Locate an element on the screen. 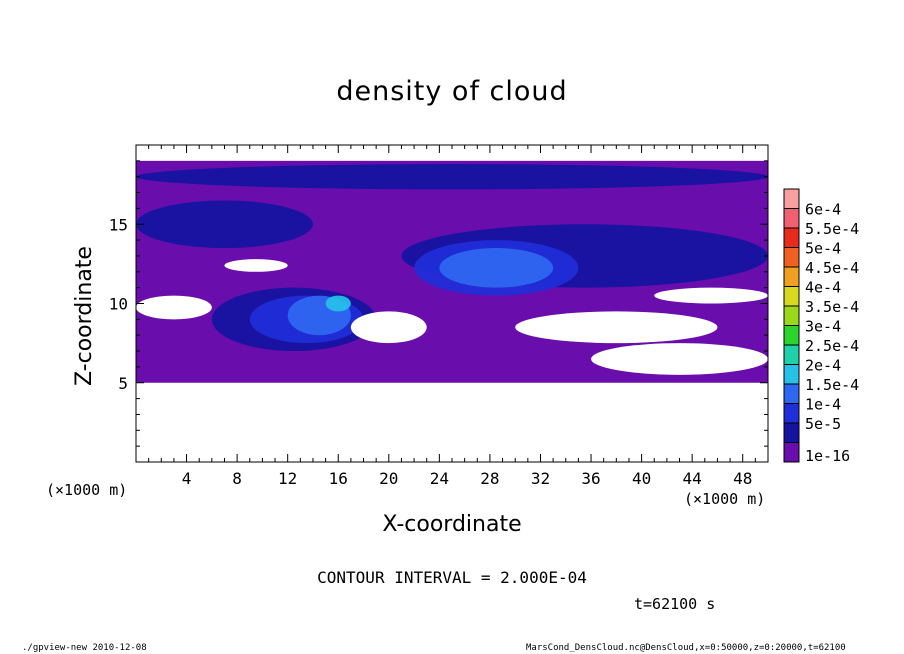 The width and height of the screenshot is (904, 654). chart-title: density of cloud is located at coordinates (452, 91).